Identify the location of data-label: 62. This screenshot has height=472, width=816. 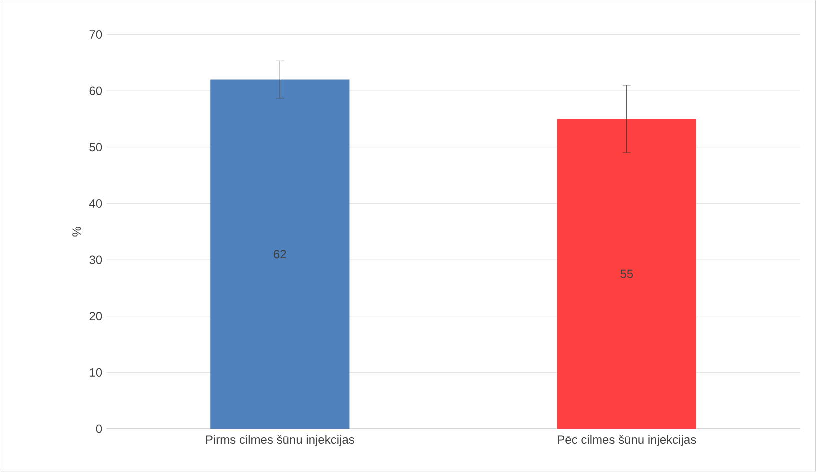
(280, 254).